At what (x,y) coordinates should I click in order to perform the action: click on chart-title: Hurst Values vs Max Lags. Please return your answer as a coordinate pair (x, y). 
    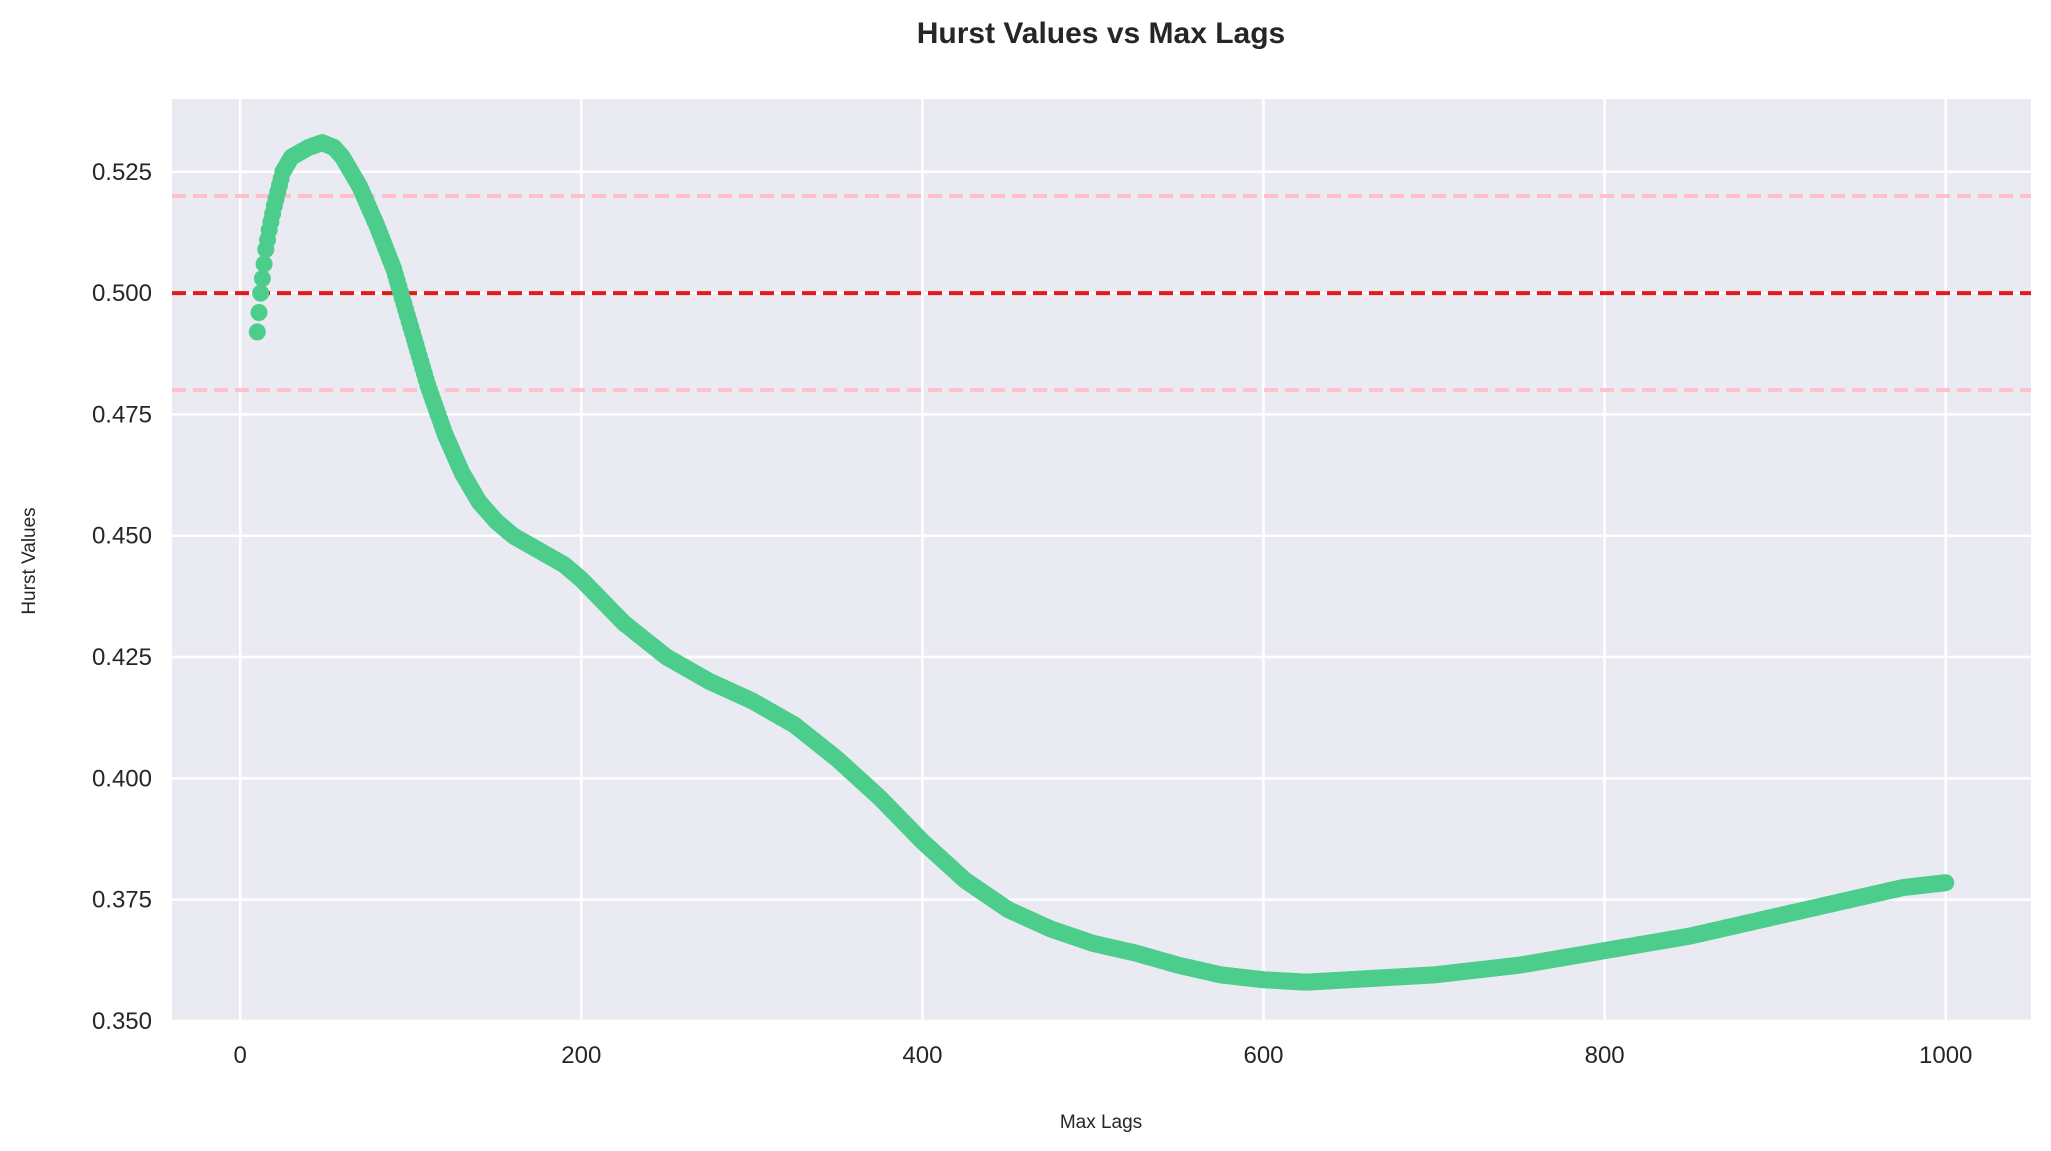
    Looking at the image, I should click on (1101, 33).